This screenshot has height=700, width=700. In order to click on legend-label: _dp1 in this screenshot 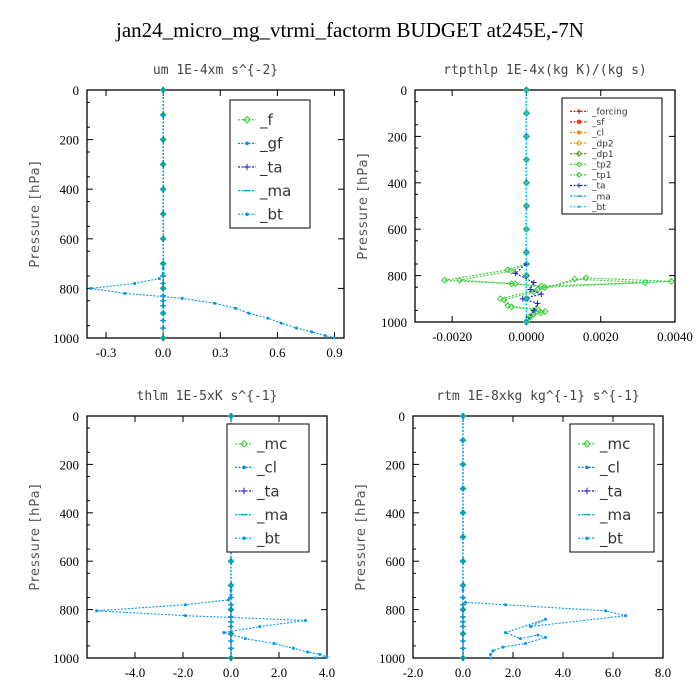, I will do `click(602, 155)`.